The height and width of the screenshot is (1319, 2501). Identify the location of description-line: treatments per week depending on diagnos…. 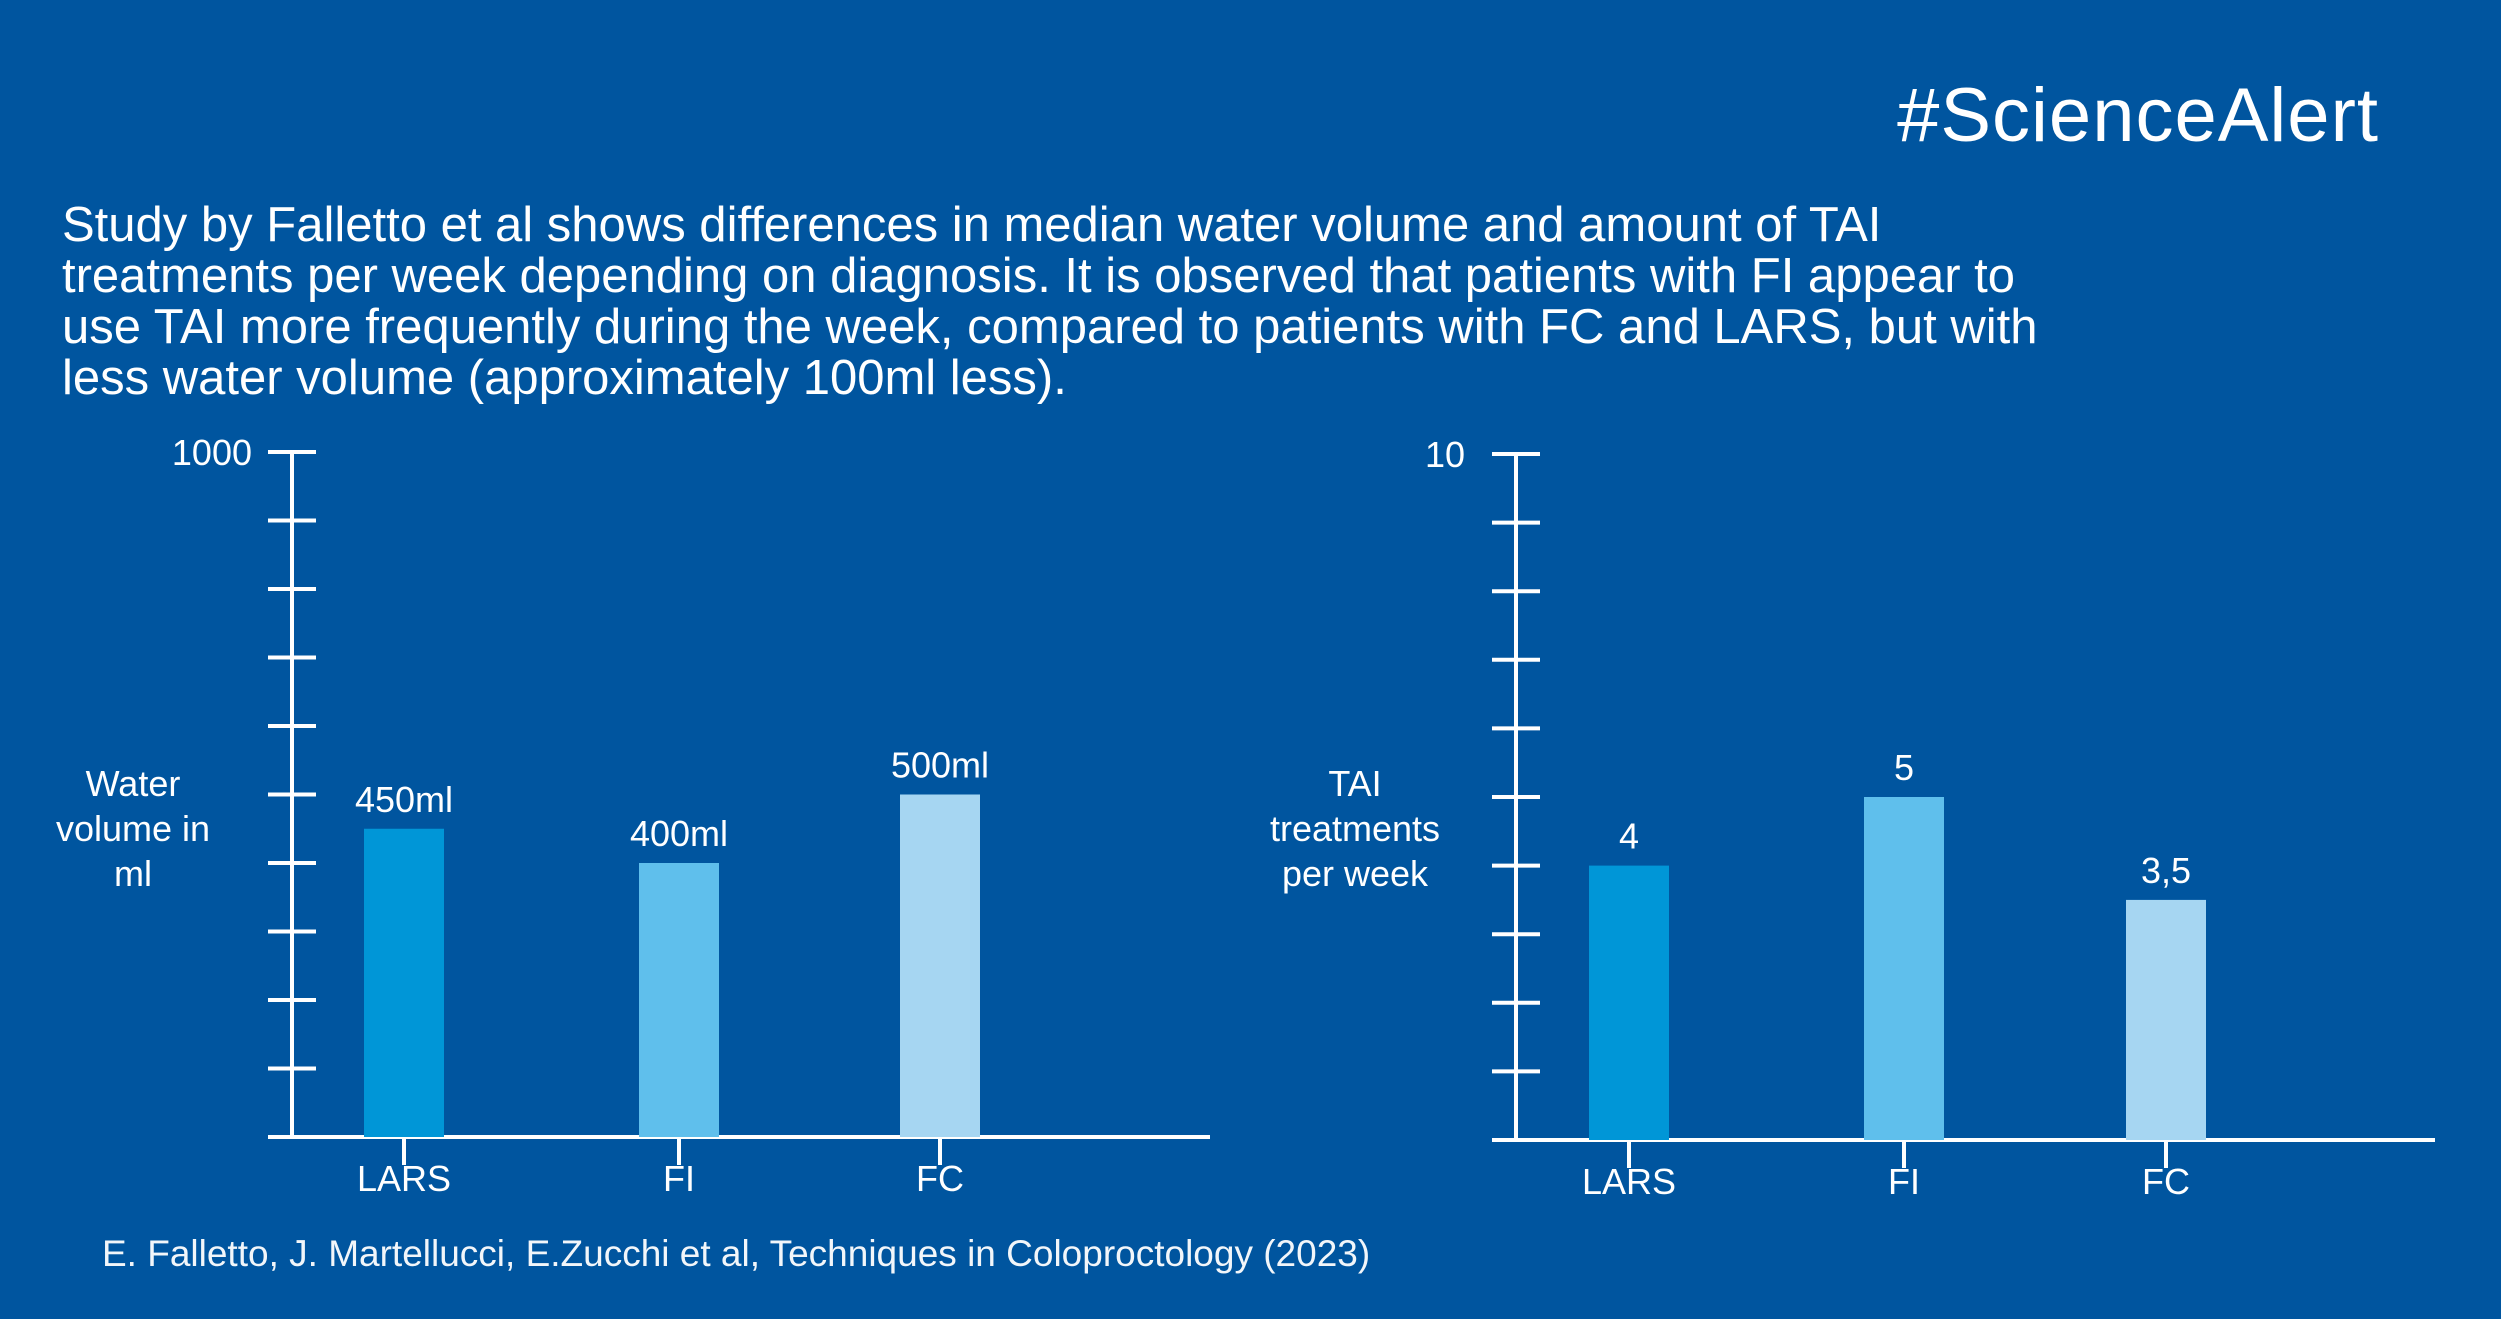
(1038, 276).